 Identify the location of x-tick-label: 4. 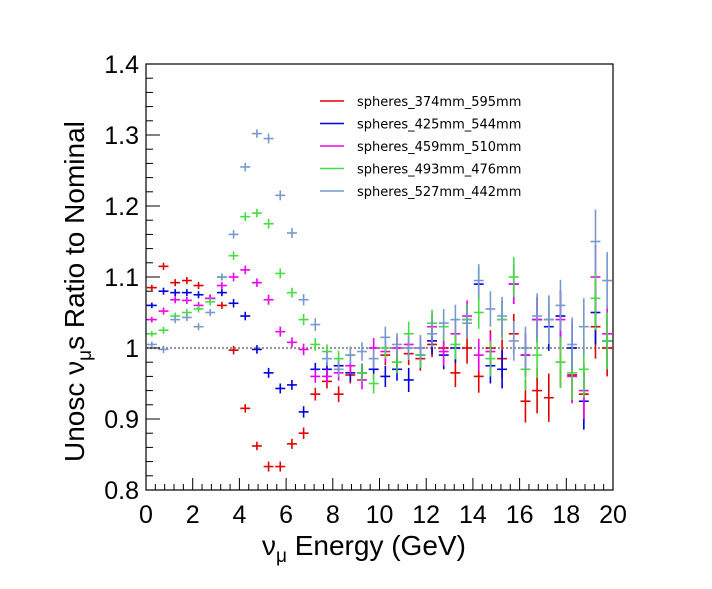
(239, 515).